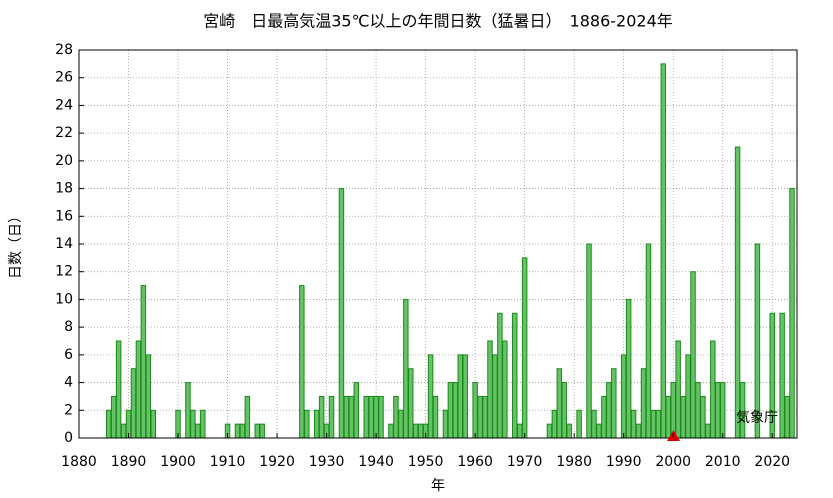 The image size is (833, 498). I want to click on x-tick-label: 1890, so click(129, 462).